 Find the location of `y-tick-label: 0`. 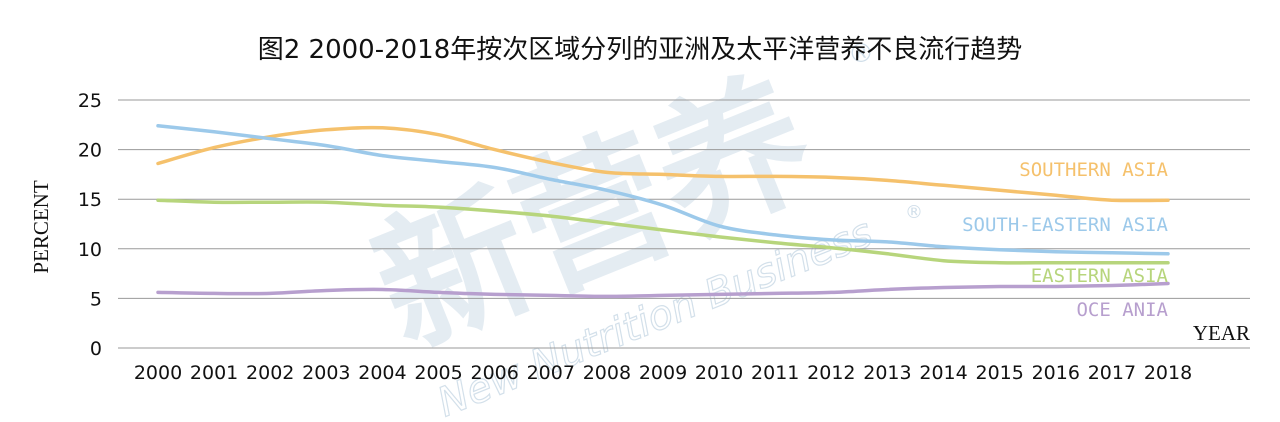

y-tick-label: 0 is located at coordinates (96, 349).